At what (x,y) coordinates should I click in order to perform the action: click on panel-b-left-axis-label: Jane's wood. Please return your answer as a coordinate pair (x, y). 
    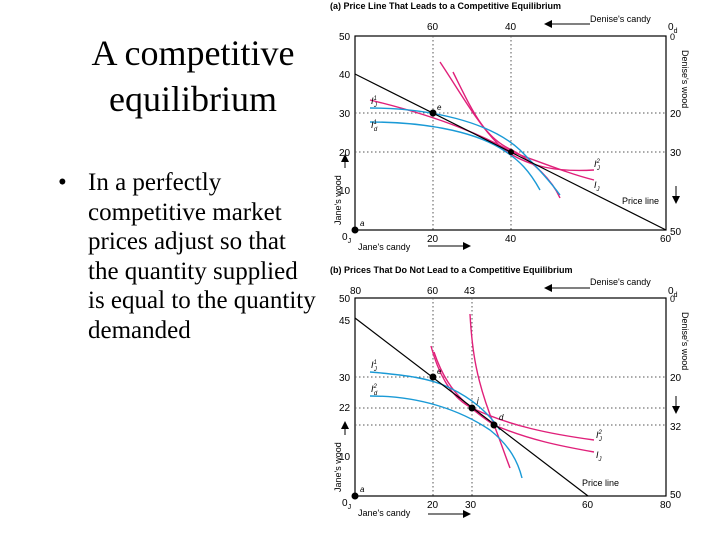
    Looking at the image, I should click on (338, 467).